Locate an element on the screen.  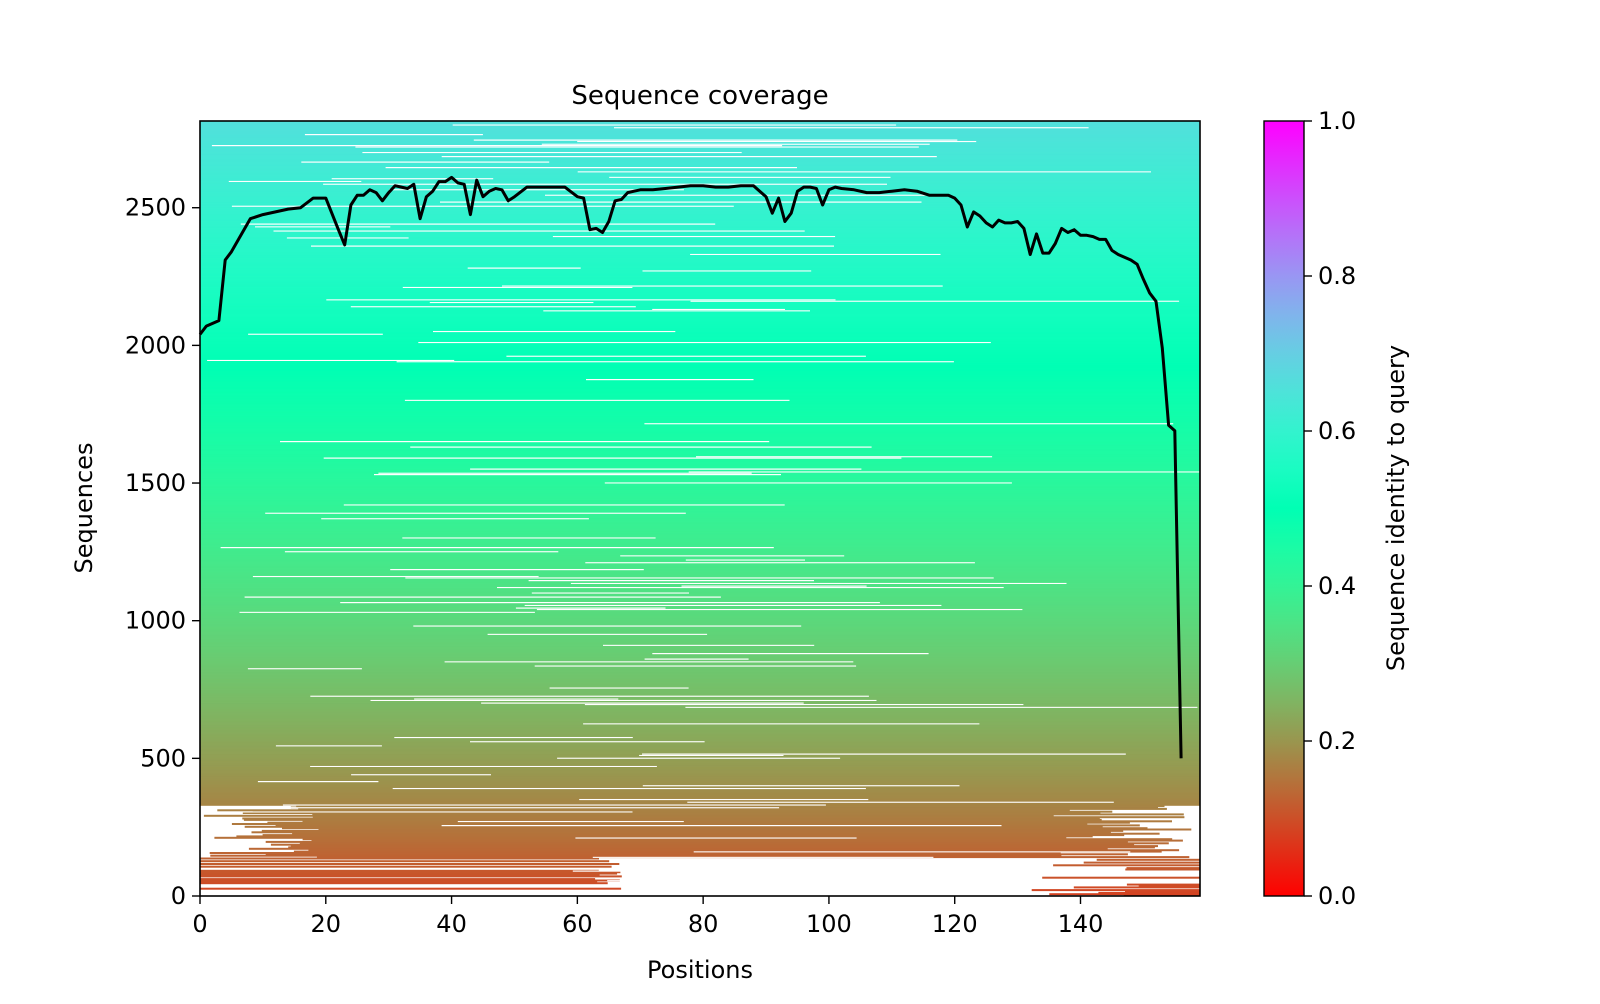
x-axis-label: Positions is located at coordinates (700, 970).